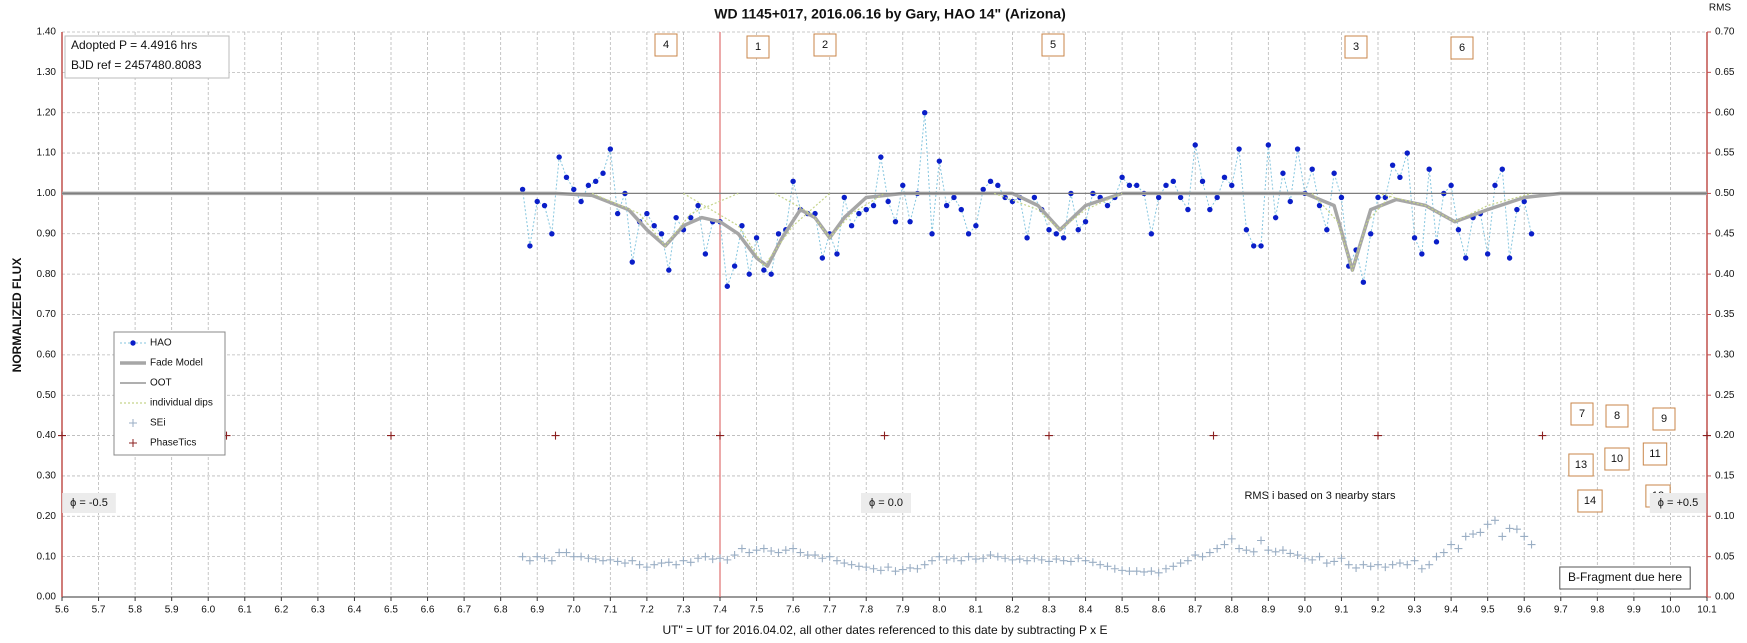 Image resolution: width=1747 pixels, height=643 pixels. Describe the element at coordinates (1049, 610) in the screenshot. I see `x-tick-label: 8.3` at that location.